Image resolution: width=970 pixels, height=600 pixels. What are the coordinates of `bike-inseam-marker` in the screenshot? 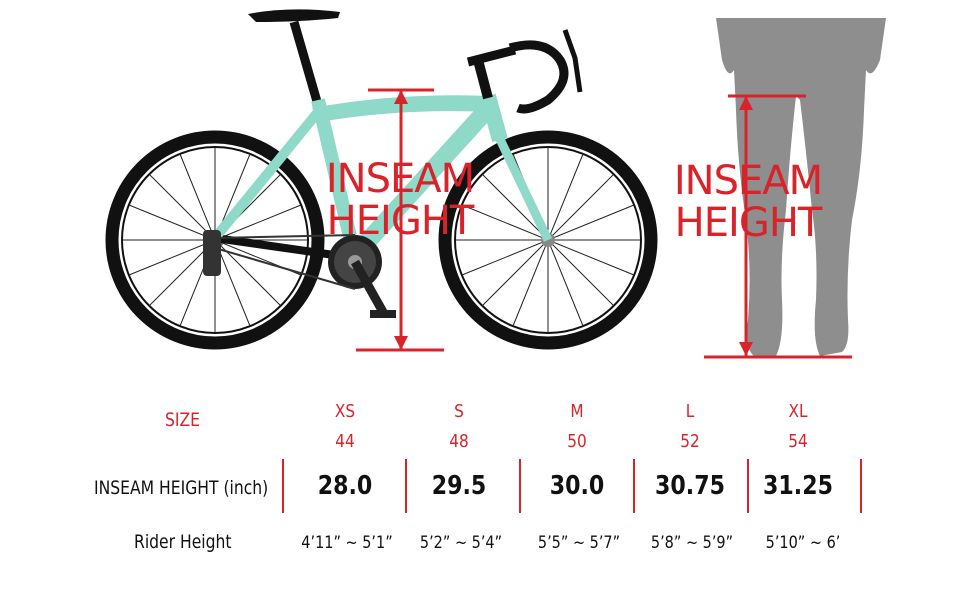 It's located at (400, 220).